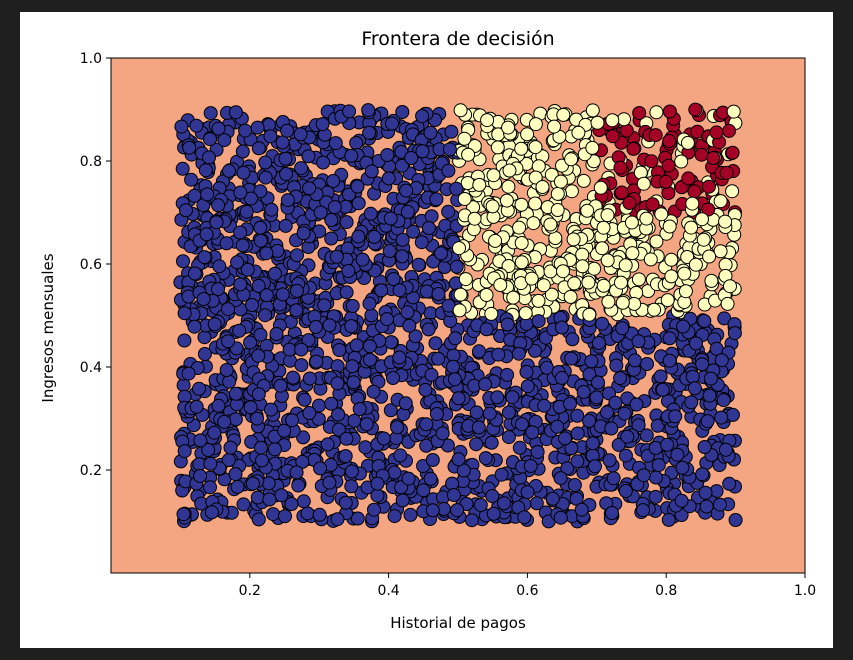 The height and width of the screenshot is (660, 853). Describe the element at coordinates (458, 623) in the screenshot. I see `x-axis-label: Historial de pagos` at that location.